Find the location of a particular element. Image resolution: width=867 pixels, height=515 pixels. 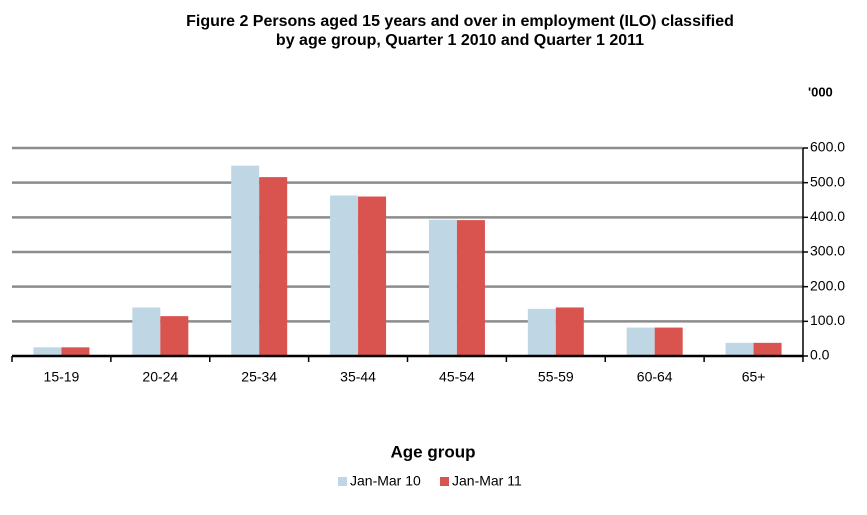

y-tick-label: 100.0 is located at coordinates (827, 320).